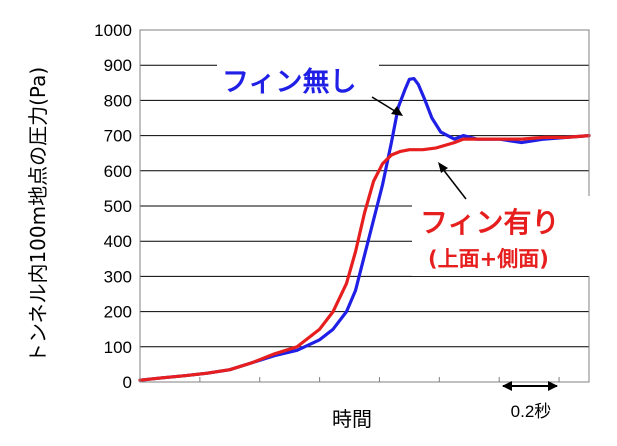 Image resolution: width=617 pixels, height=446 pixels. I want to click on y-tick-label-1000: 1000, so click(113, 30).